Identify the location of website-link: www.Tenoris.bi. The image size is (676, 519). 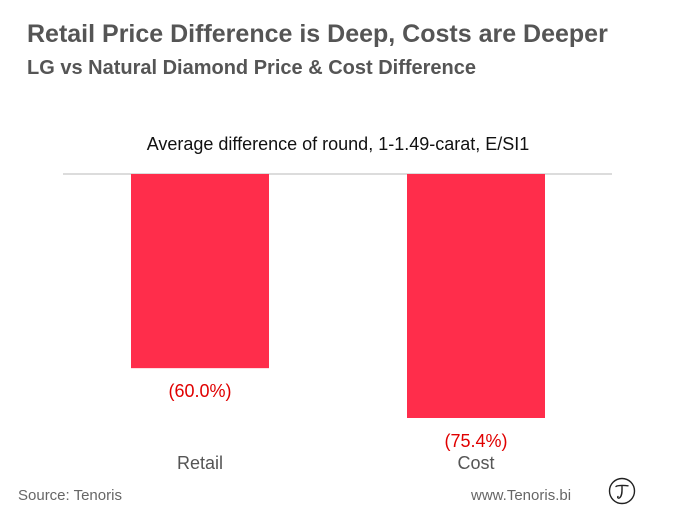
(521, 495).